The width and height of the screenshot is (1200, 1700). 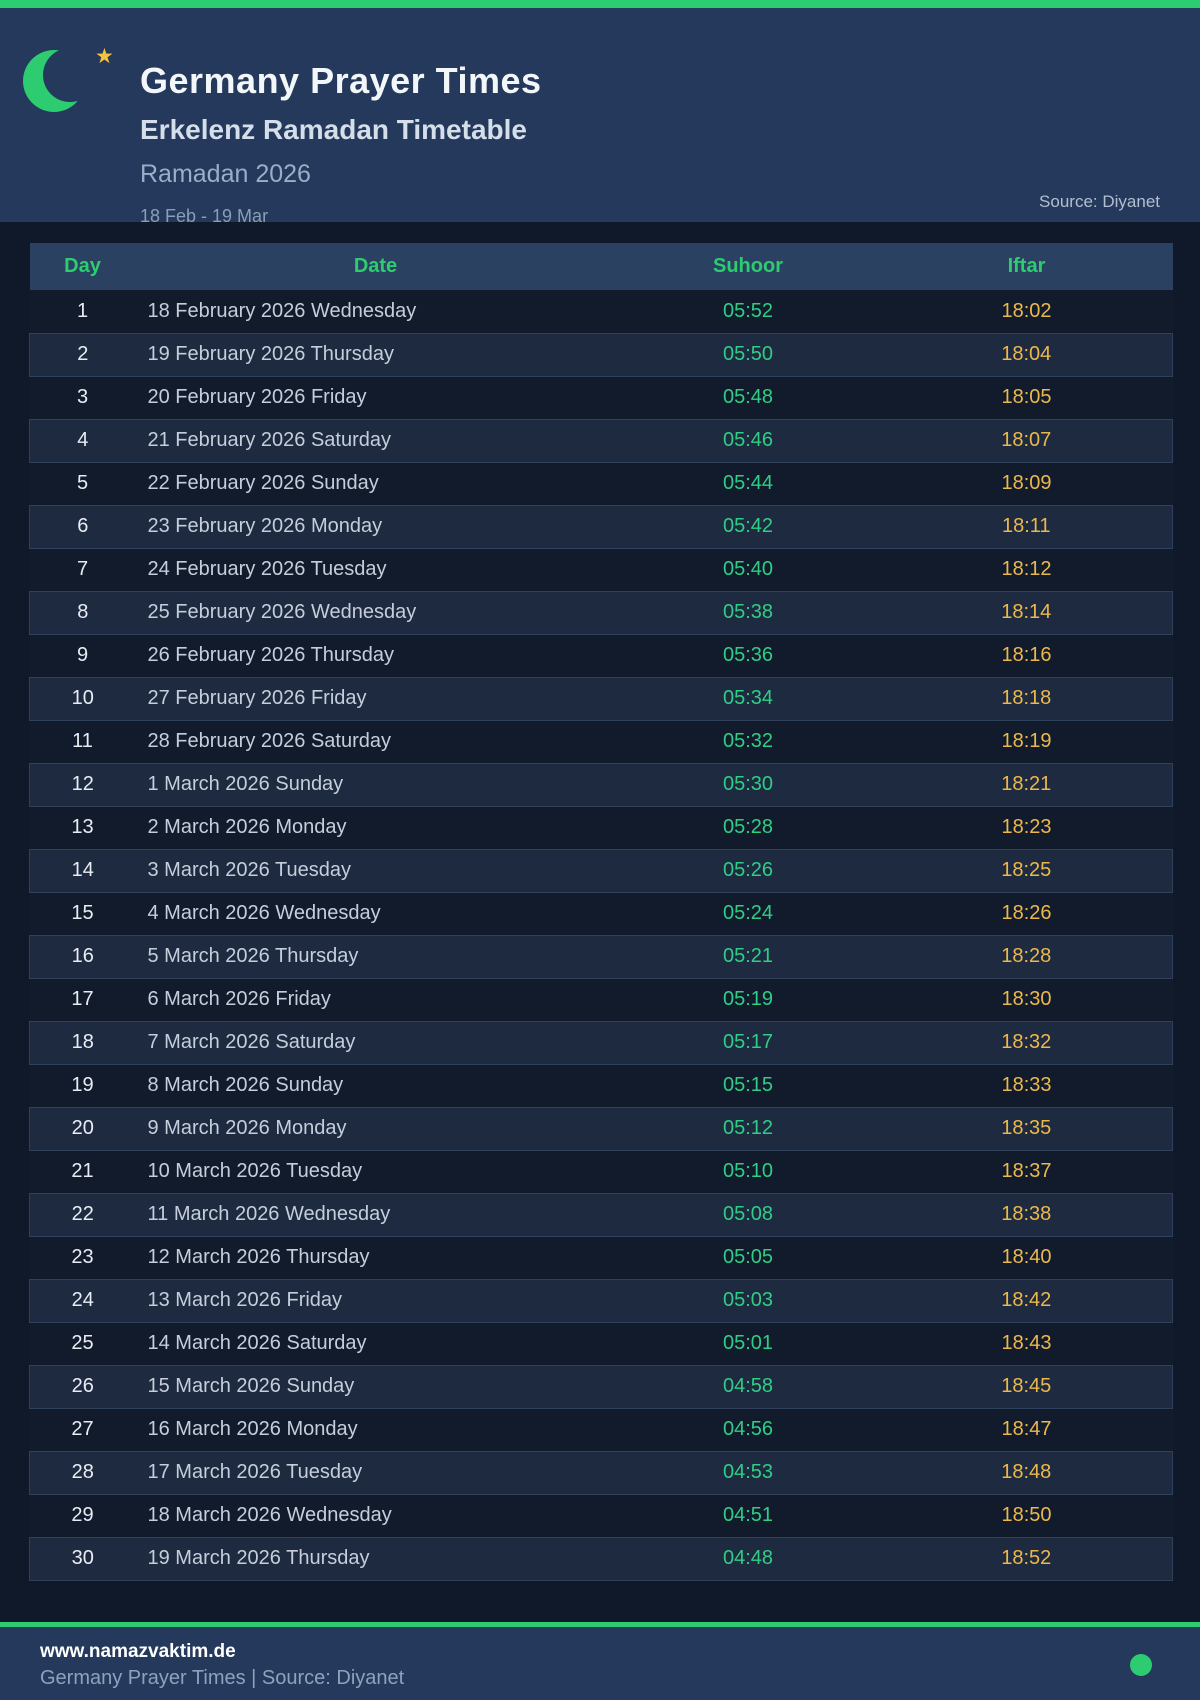 I want to click on iftar-cell: 18:30, so click(x=1026, y=999).